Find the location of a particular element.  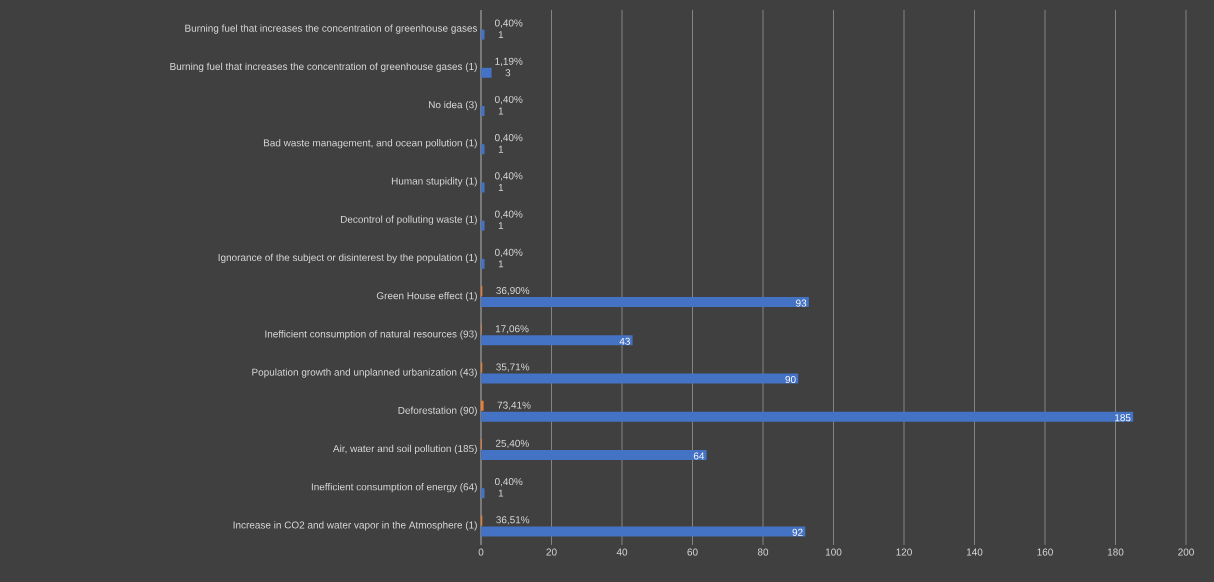

x-tick-label: 100 is located at coordinates (833, 552).